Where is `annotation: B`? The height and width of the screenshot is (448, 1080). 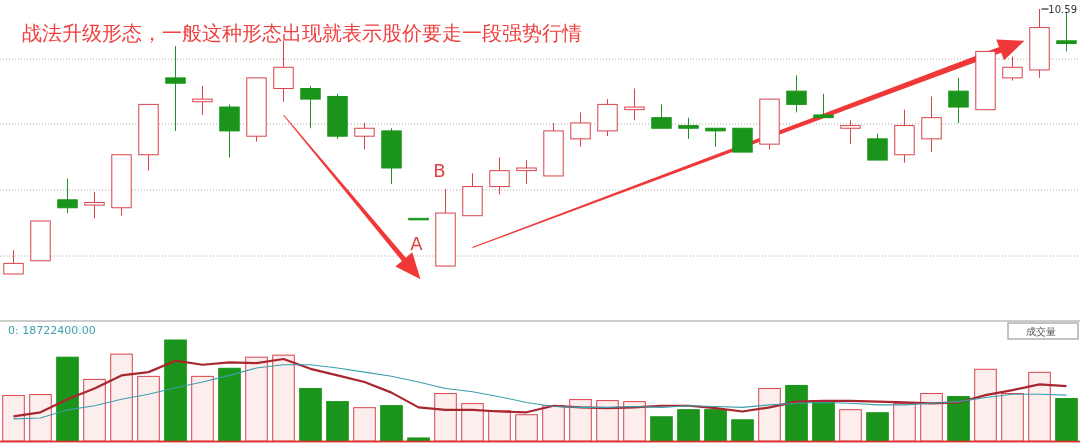
annotation: B is located at coordinates (439, 171).